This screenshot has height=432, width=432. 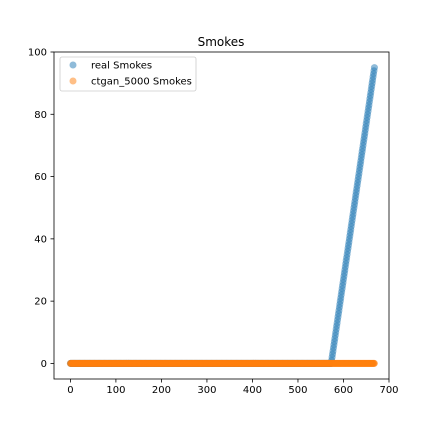 I want to click on x-tick-label: 300, so click(x=206, y=390).